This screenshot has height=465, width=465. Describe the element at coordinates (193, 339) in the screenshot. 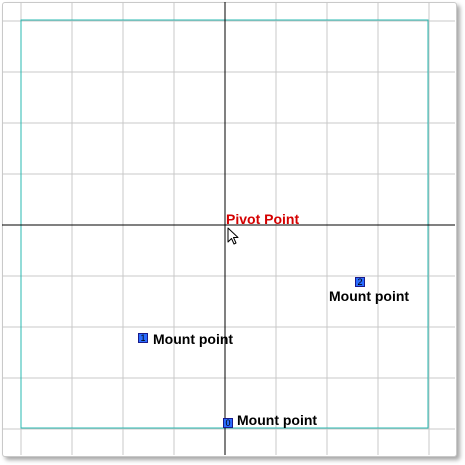

I see `mount-point-label-1: Mount point` at that location.